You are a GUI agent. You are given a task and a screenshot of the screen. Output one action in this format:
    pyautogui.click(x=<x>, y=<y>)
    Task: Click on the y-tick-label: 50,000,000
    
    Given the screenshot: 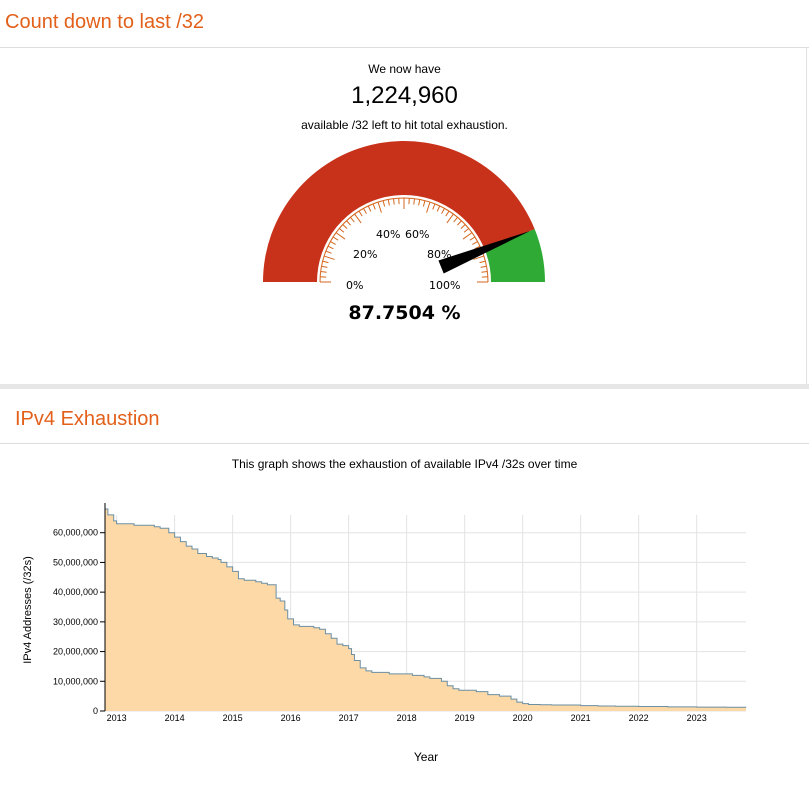 What is the action you would take?
    pyautogui.click(x=75, y=562)
    